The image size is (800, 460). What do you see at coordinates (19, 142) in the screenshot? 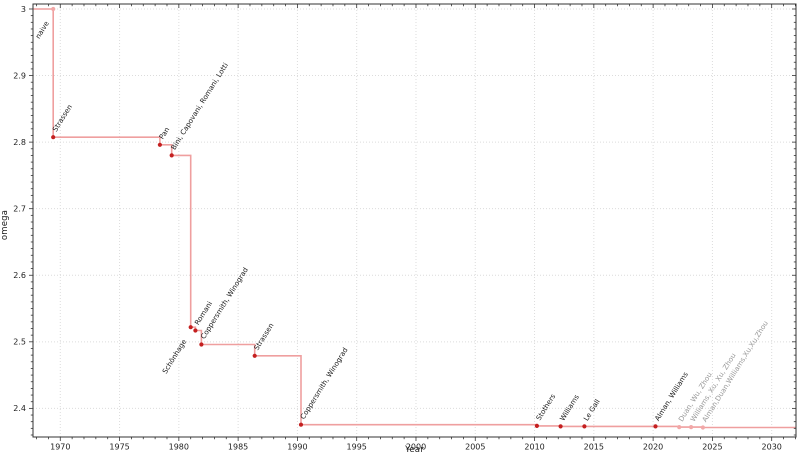
I see `y-tick-label: 2.8` at bounding box center [19, 142].